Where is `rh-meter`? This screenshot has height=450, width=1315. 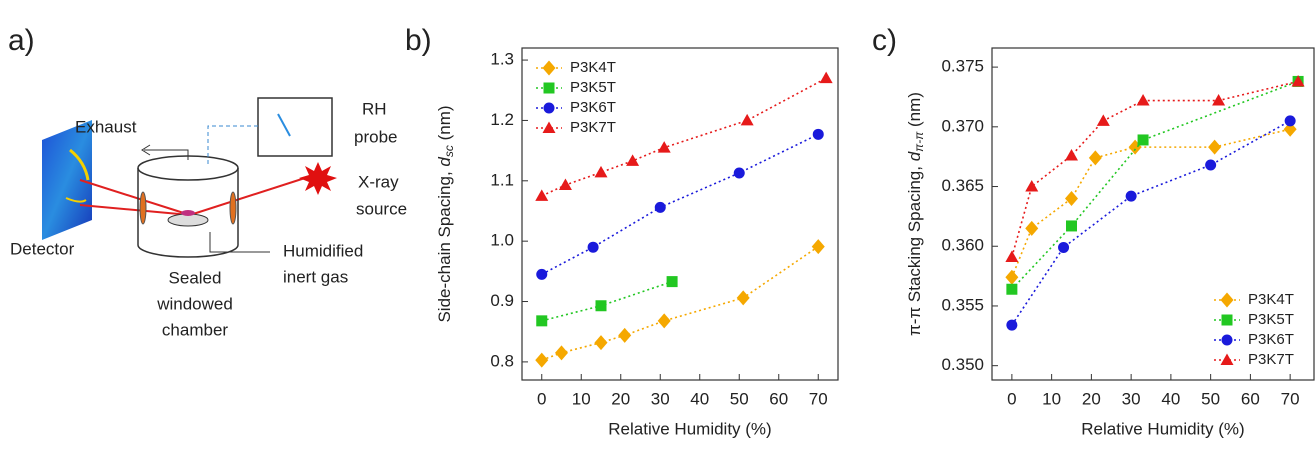 rh-meter is located at coordinates (295, 127).